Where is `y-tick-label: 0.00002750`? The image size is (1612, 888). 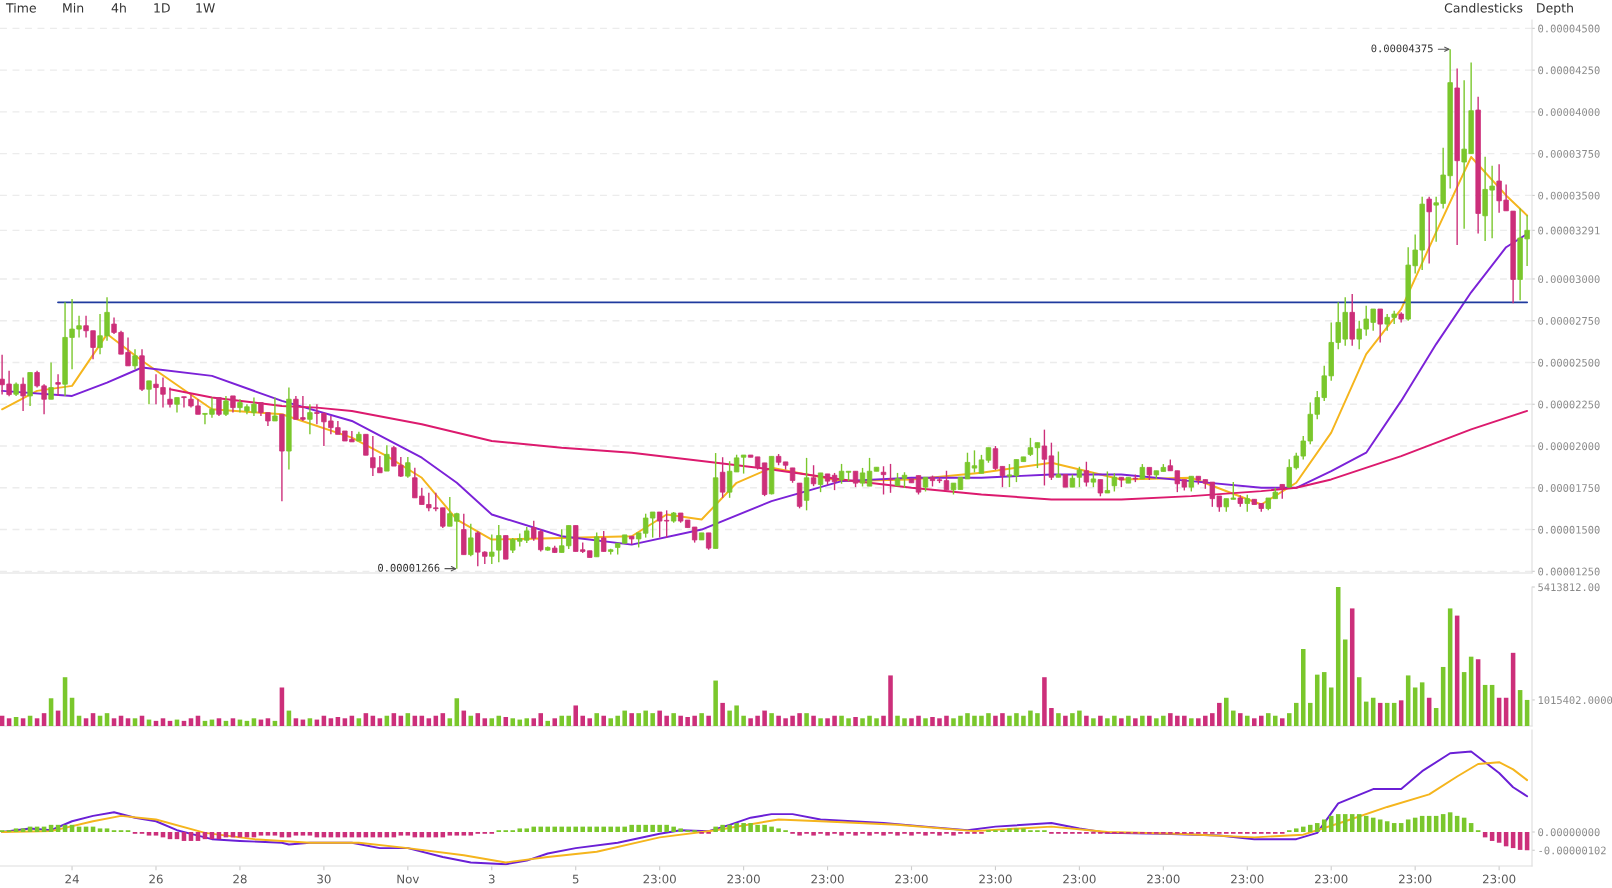
y-tick-label: 0.00002750 is located at coordinates (1569, 320).